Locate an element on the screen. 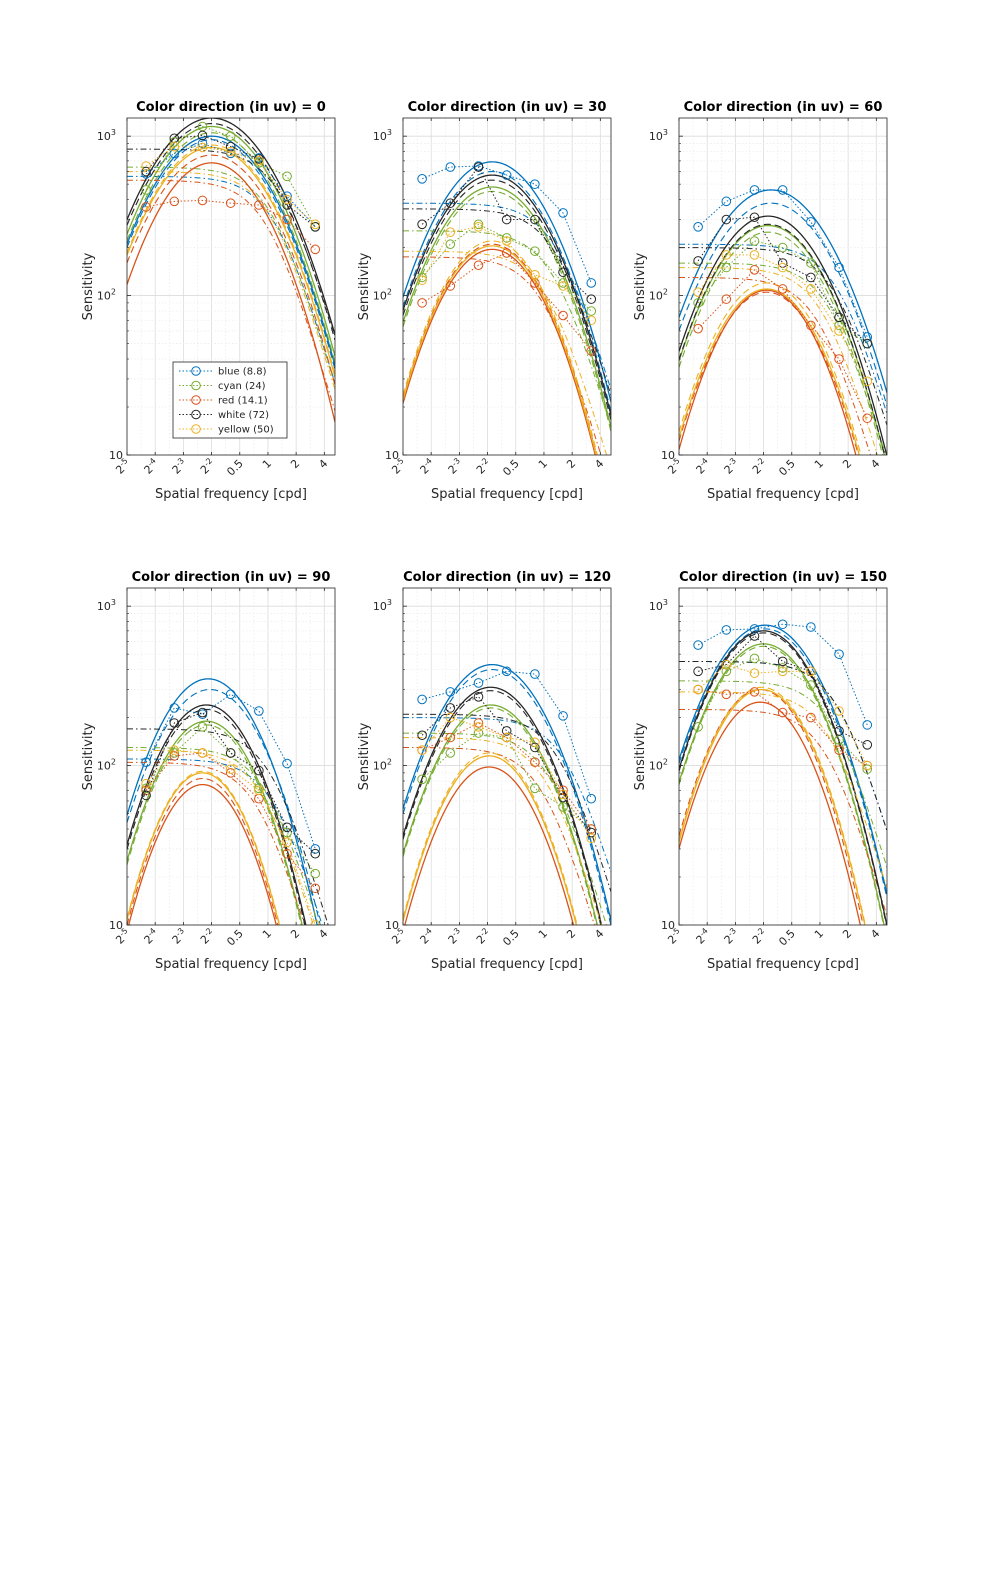  model-dashed-white is located at coordinates (231, 231).